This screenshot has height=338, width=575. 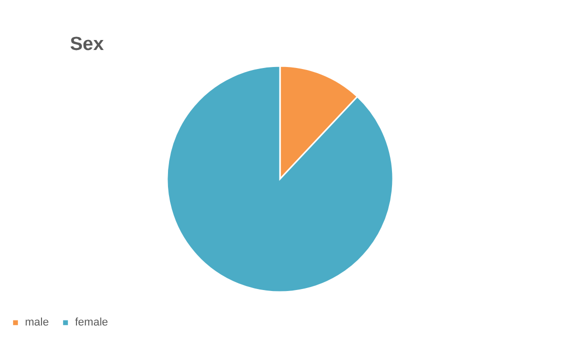 I want to click on legend-label: male, so click(x=37, y=322).